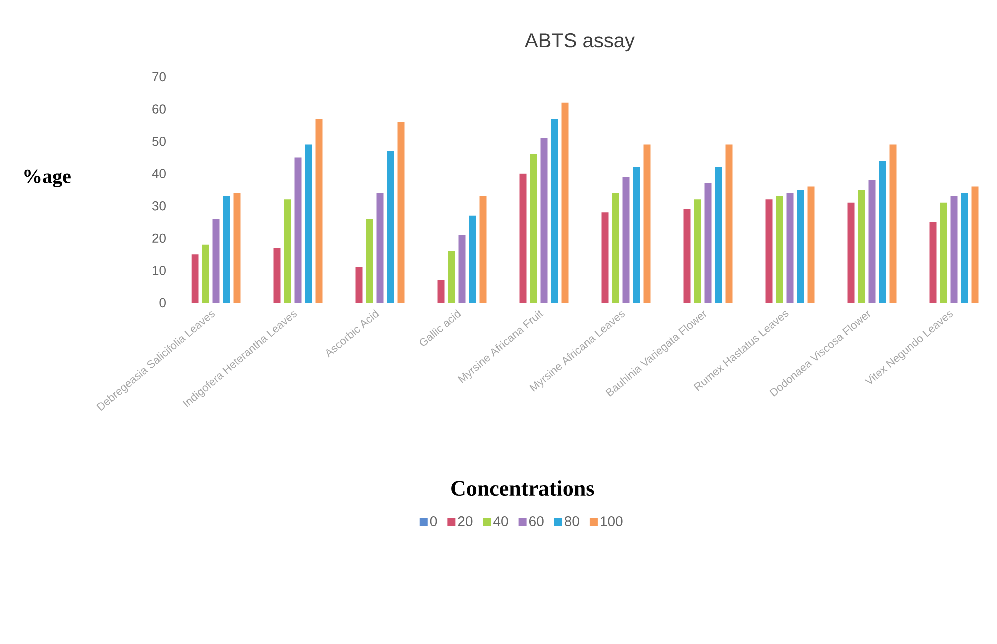 Image resolution: width=997 pixels, height=644 pixels. What do you see at coordinates (159, 206) in the screenshot?
I see `y-tick-label: 30` at bounding box center [159, 206].